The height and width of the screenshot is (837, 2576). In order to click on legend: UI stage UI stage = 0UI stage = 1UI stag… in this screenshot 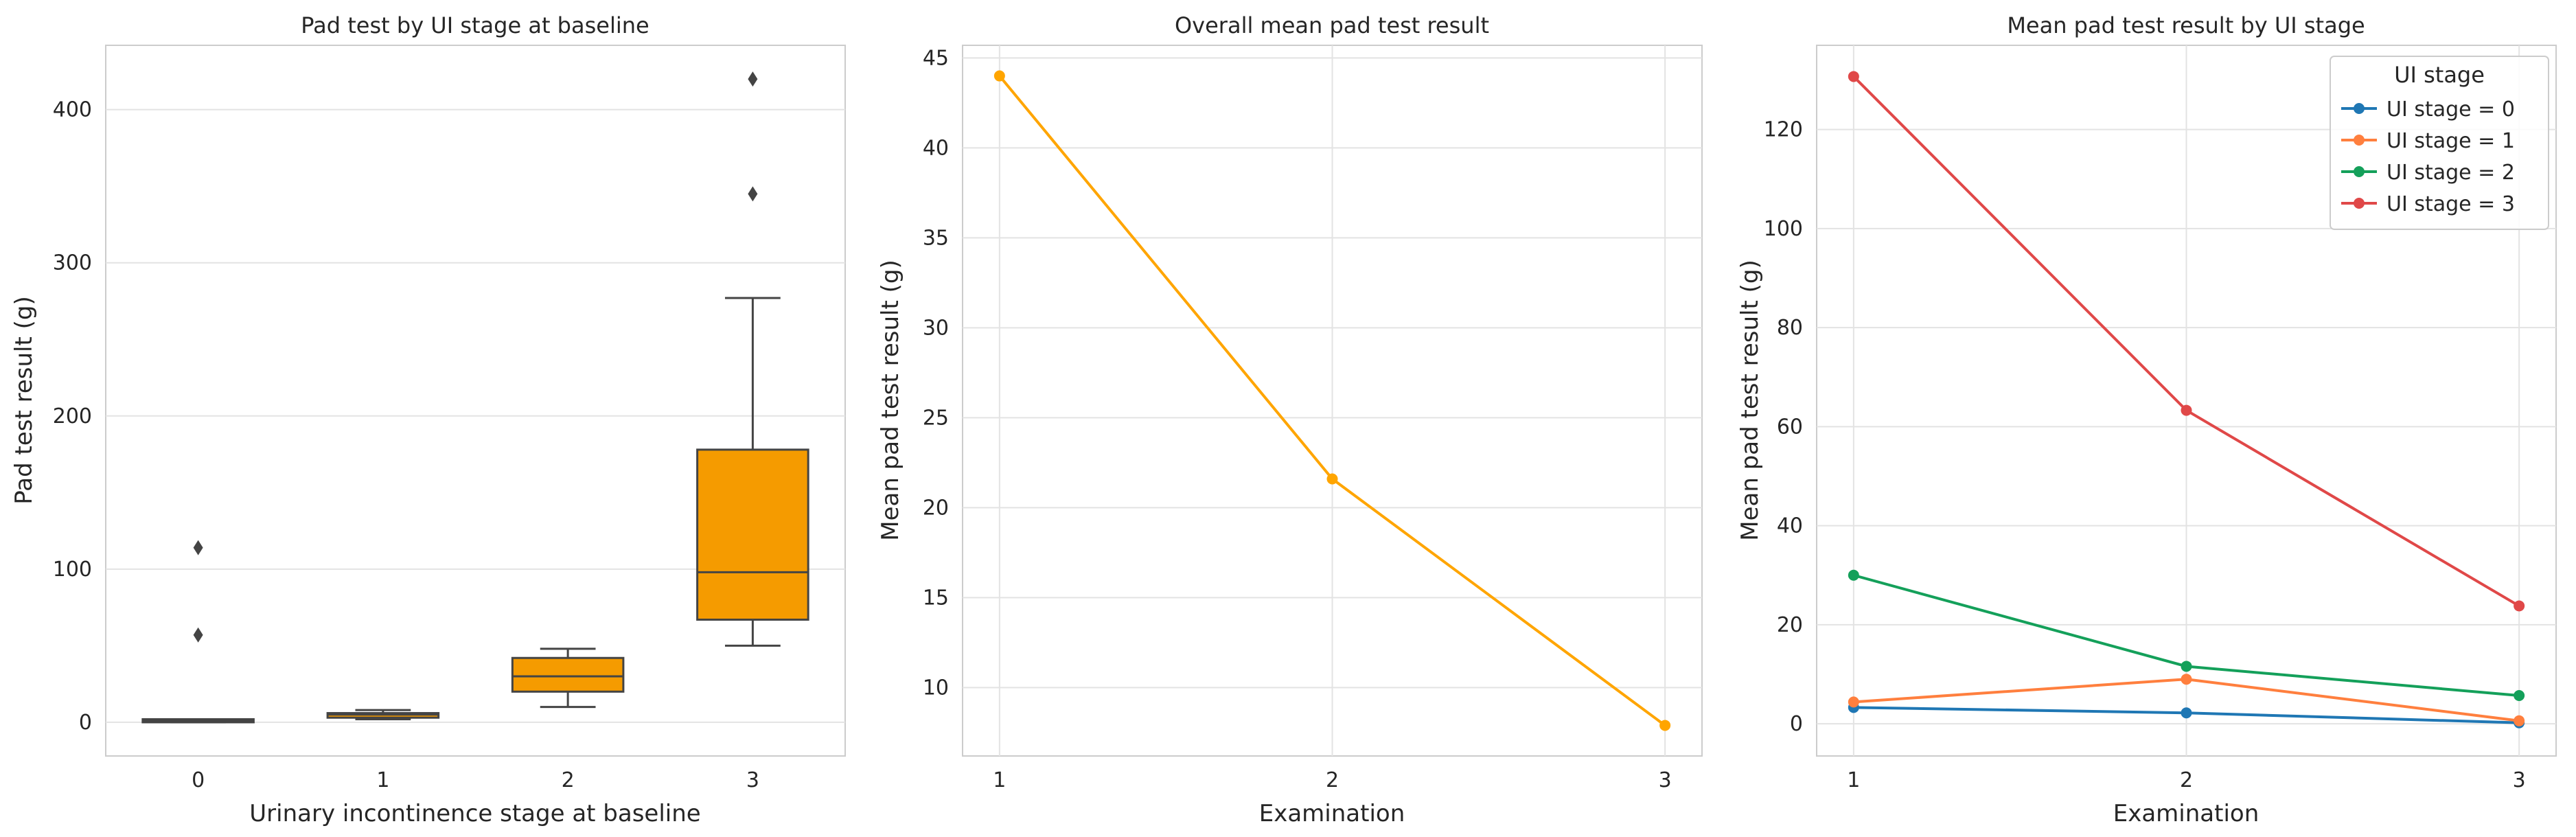, I will do `click(2439, 143)`.